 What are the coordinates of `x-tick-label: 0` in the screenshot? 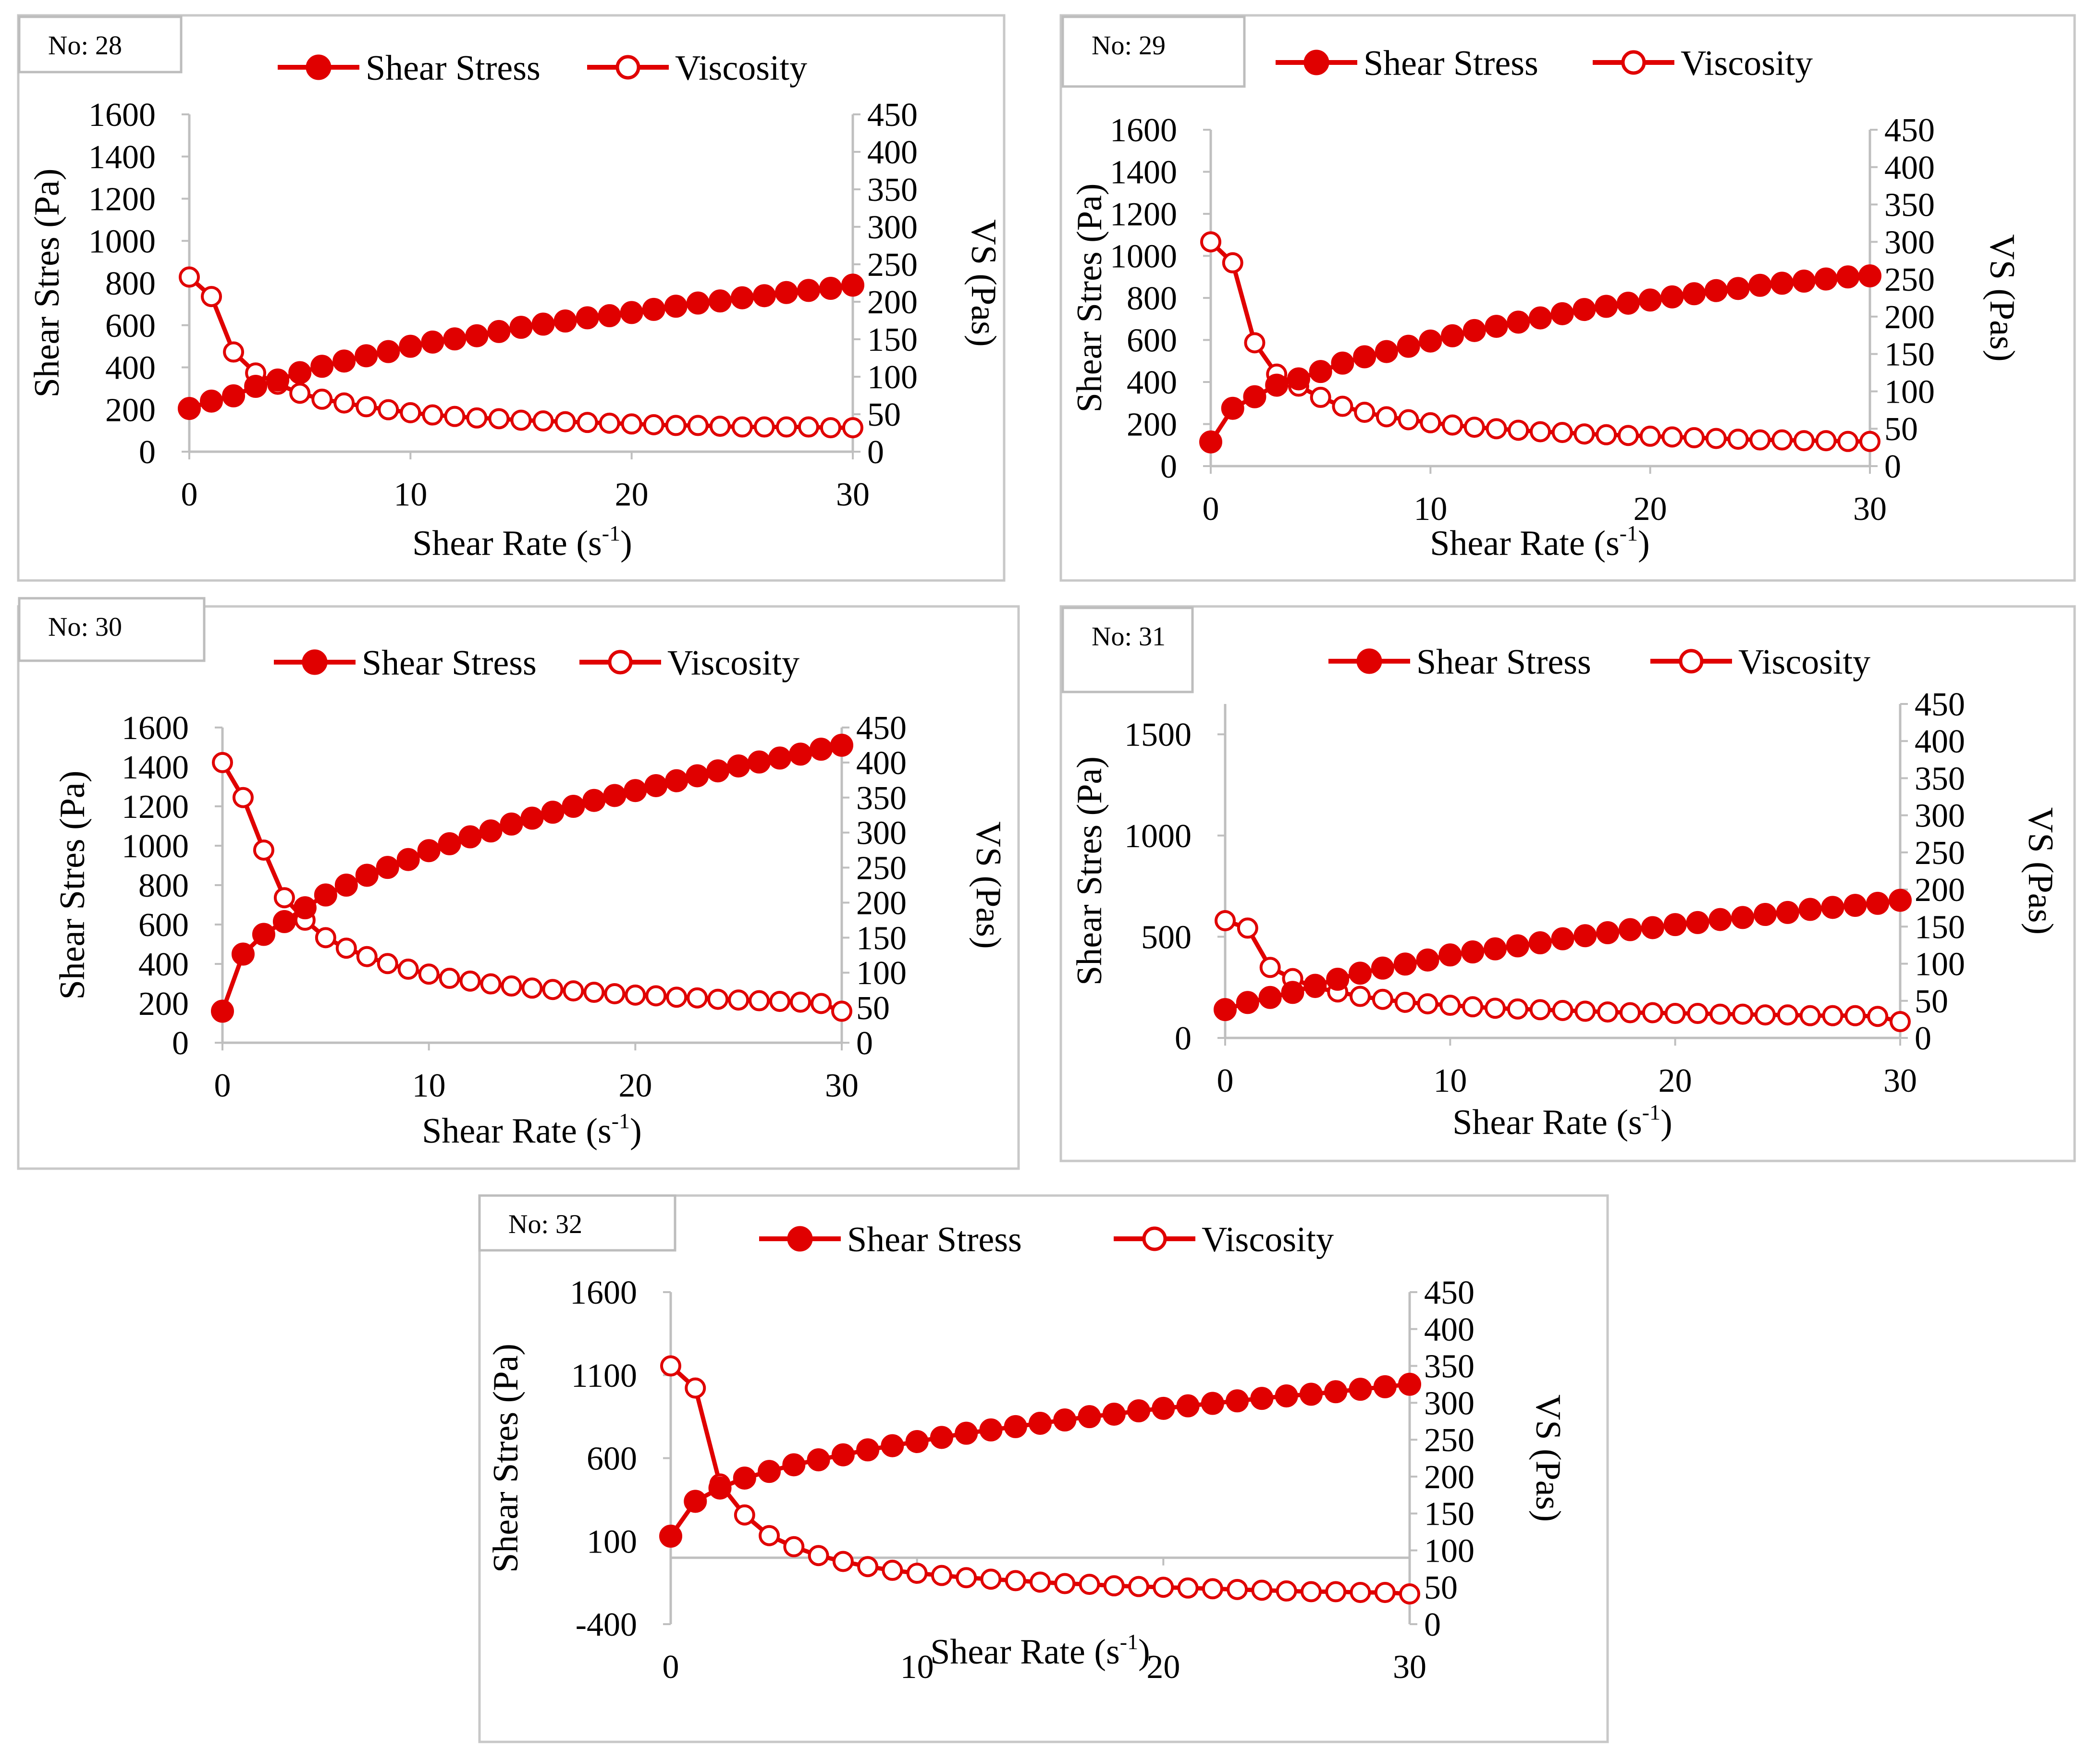 It's located at (189, 495).